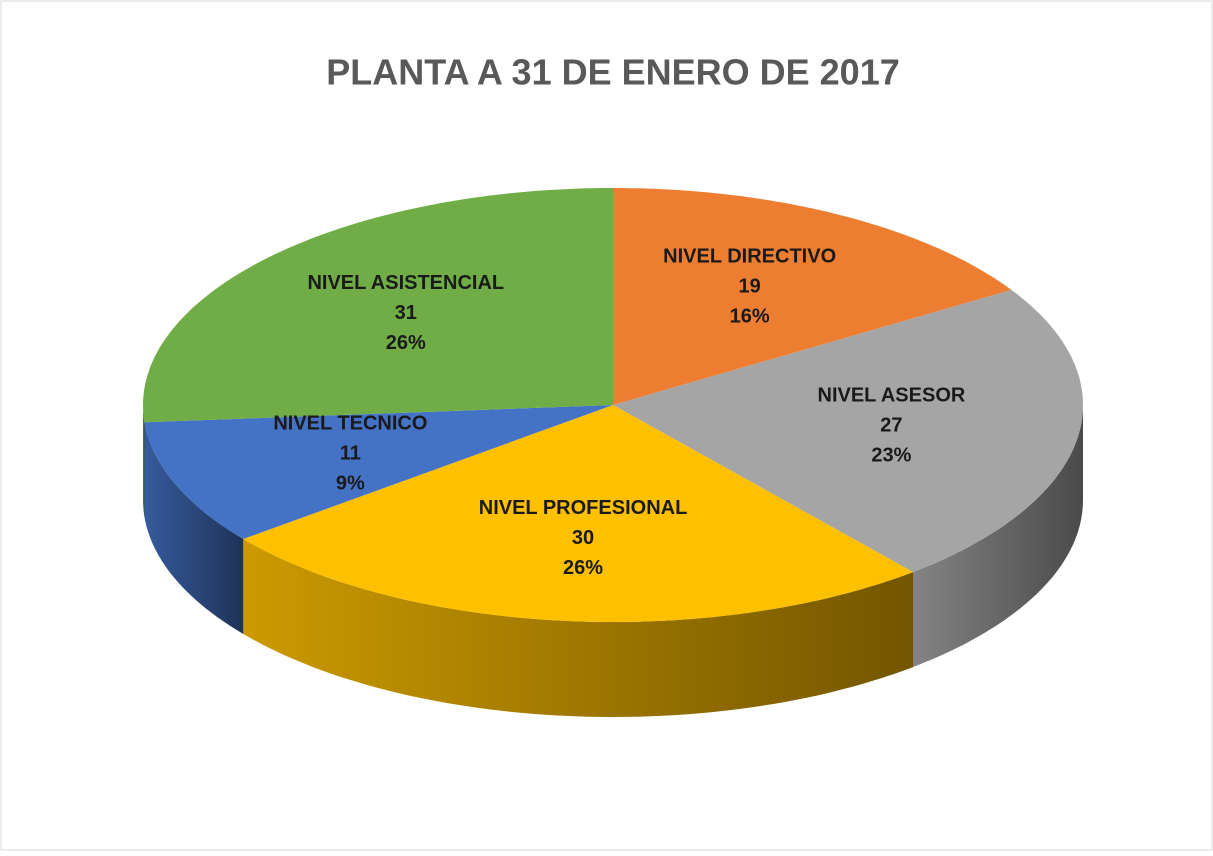 The height and width of the screenshot is (856, 1213). I want to click on category-label: NIVEL ASESOR, so click(892, 396).